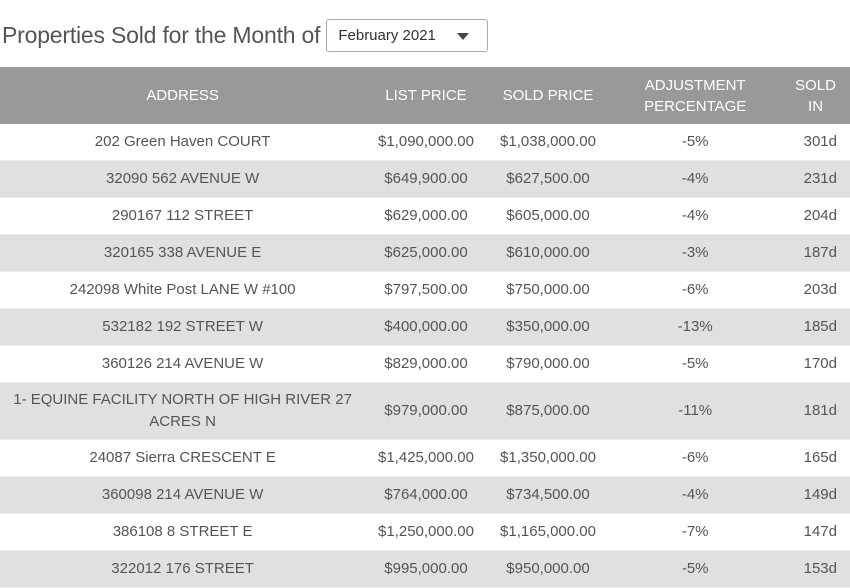 This screenshot has width=850, height=588. Describe the element at coordinates (548, 411) in the screenshot. I see `cell-sold-price: $875,000.00` at that location.